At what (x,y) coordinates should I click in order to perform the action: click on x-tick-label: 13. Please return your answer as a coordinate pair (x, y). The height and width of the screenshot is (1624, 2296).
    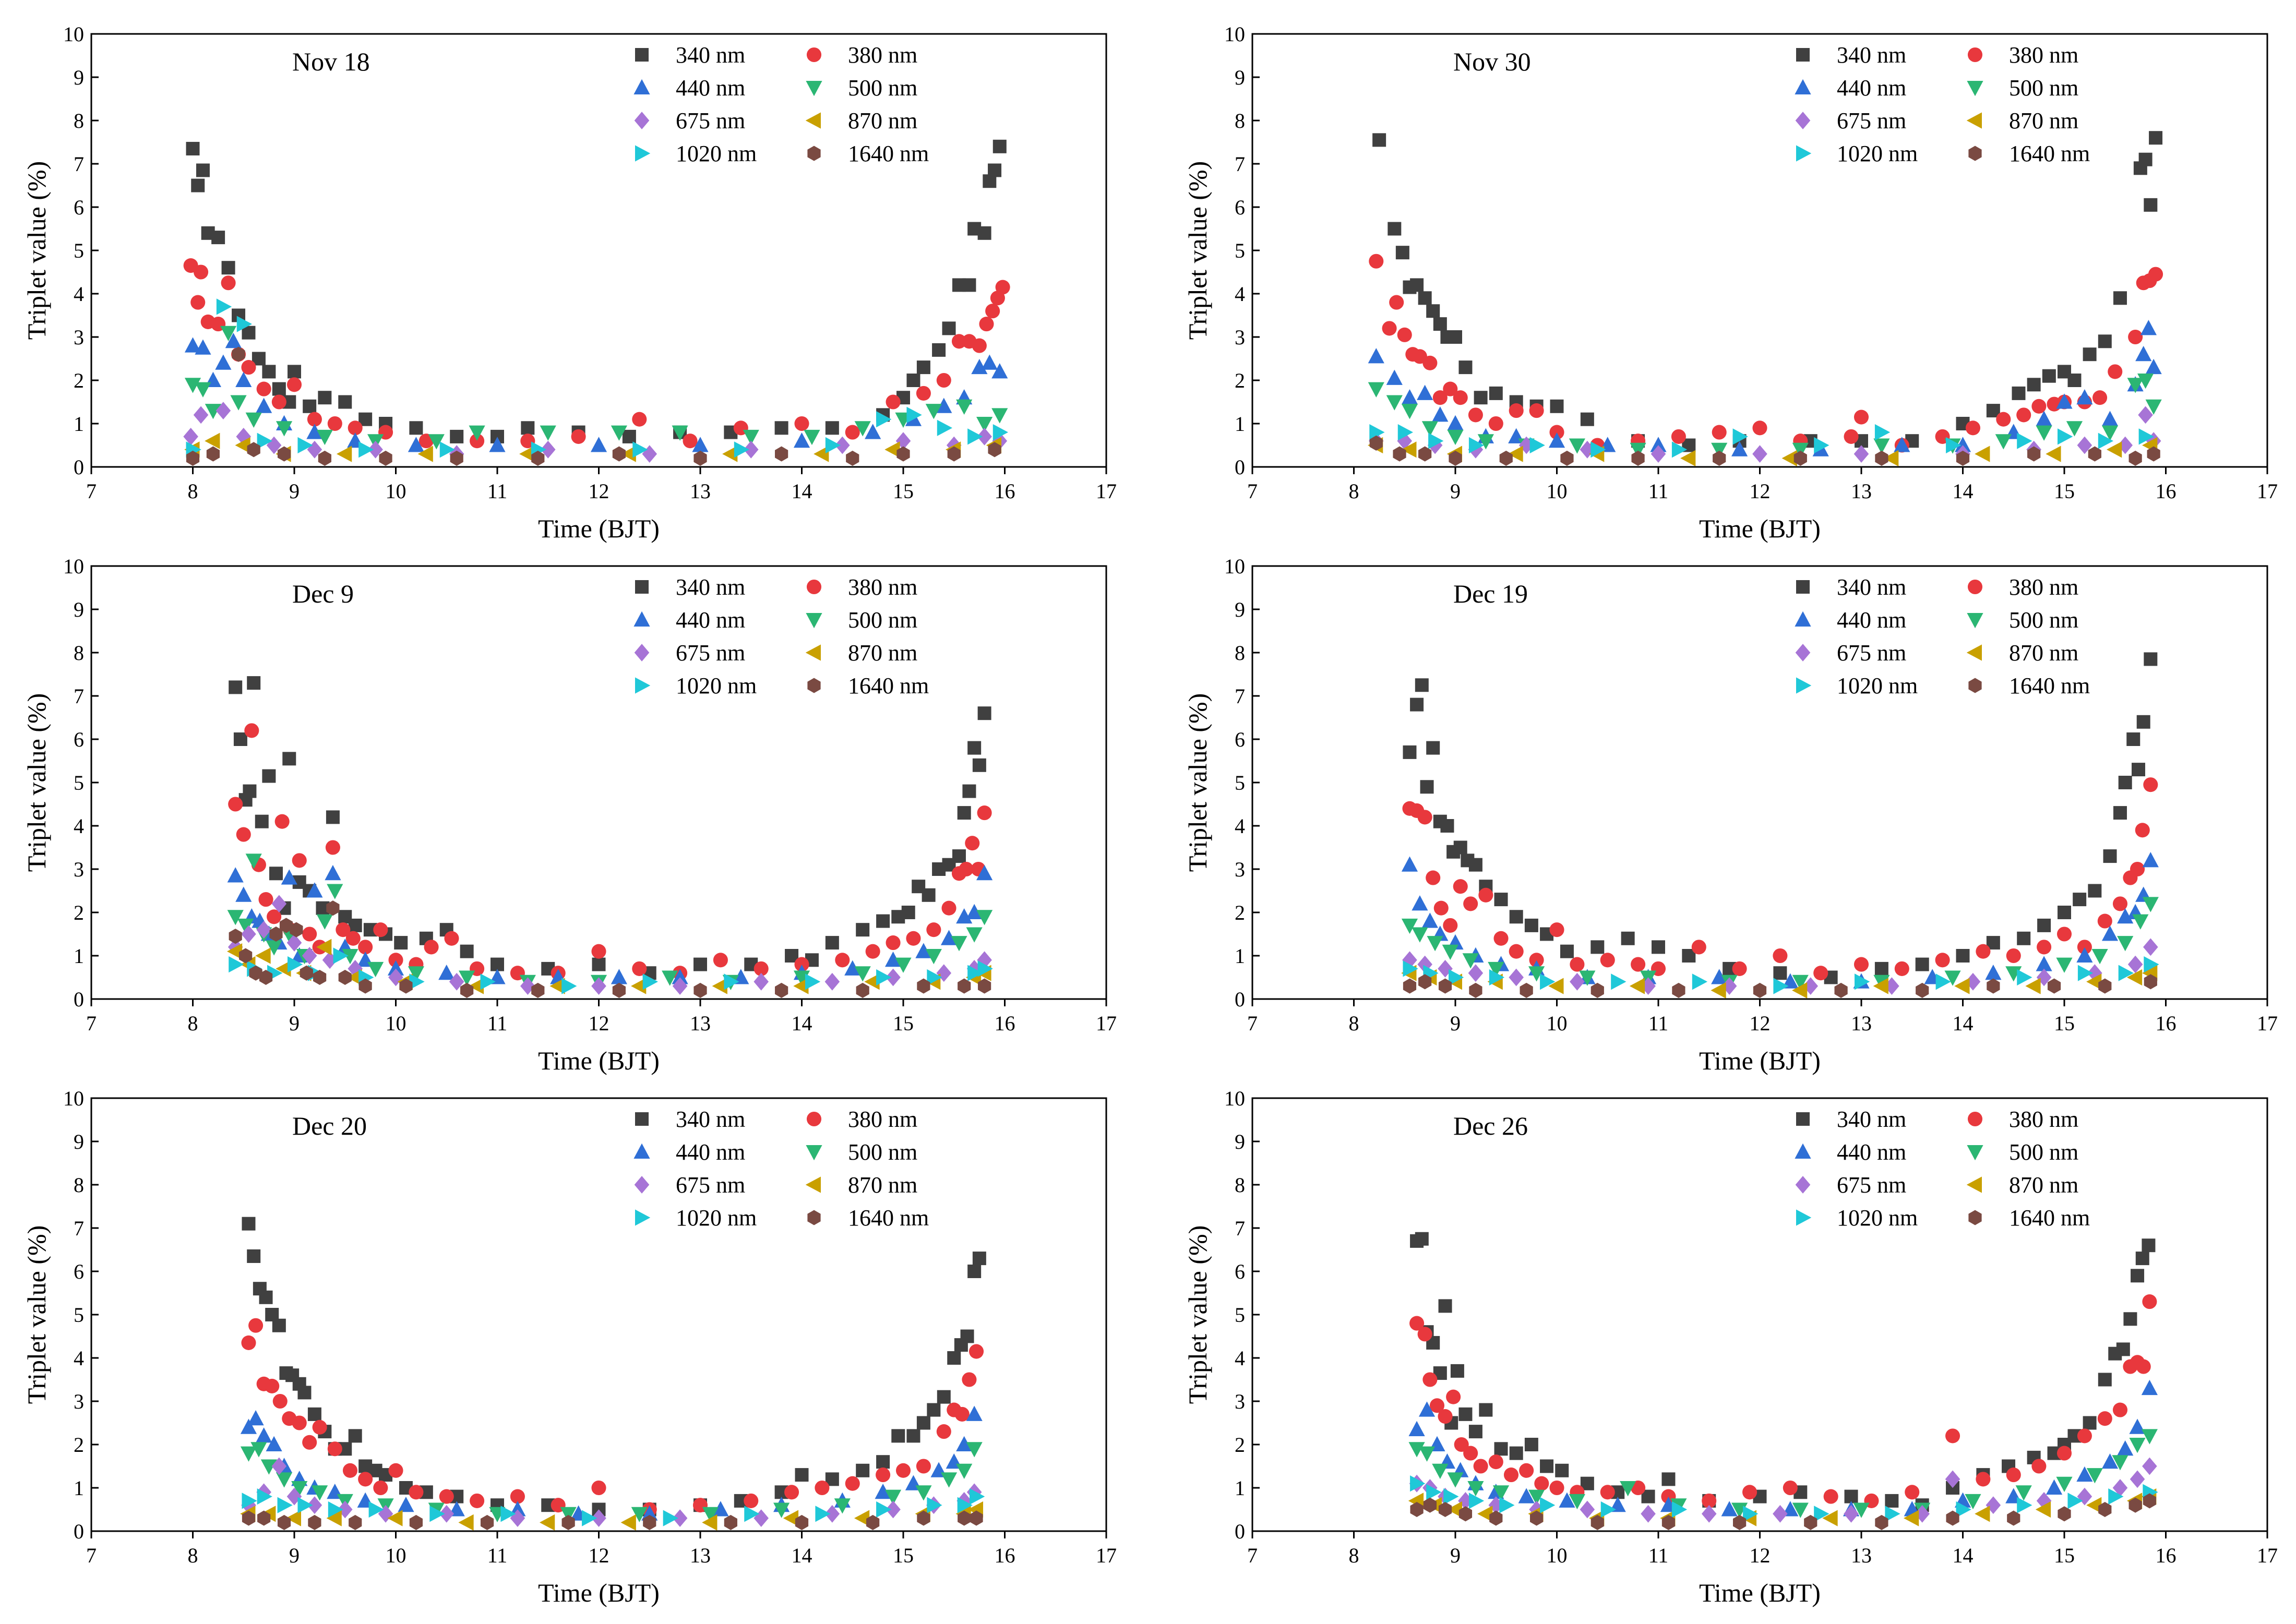
    Looking at the image, I should click on (701, 1023).